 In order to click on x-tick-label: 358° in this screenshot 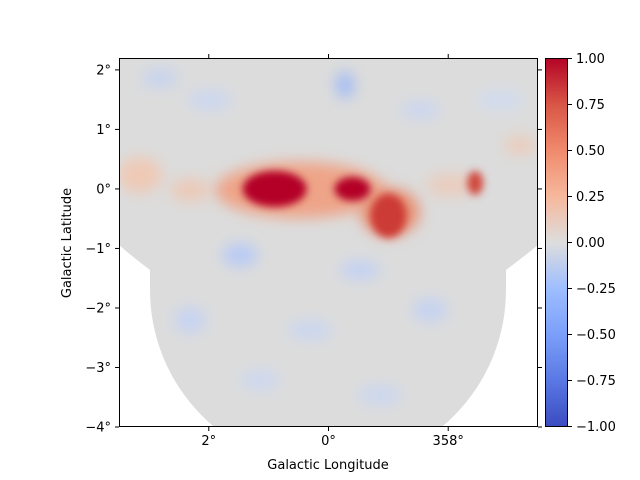, I will do `click(448, 441)`.